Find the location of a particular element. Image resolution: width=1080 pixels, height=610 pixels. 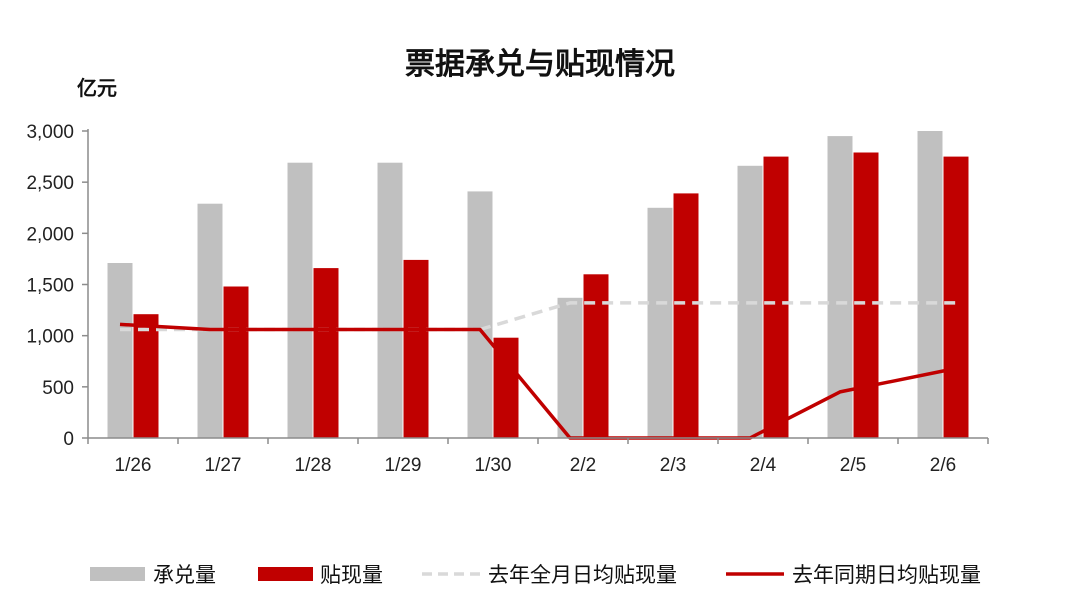

y-tick-label: 1,500 is located at coordinates (50, 286).